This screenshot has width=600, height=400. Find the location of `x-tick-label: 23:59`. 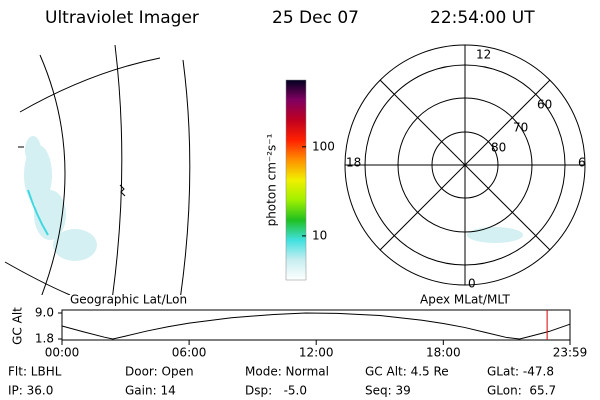

x-tick-label: 23:59 is located at coordinates (570, 353).